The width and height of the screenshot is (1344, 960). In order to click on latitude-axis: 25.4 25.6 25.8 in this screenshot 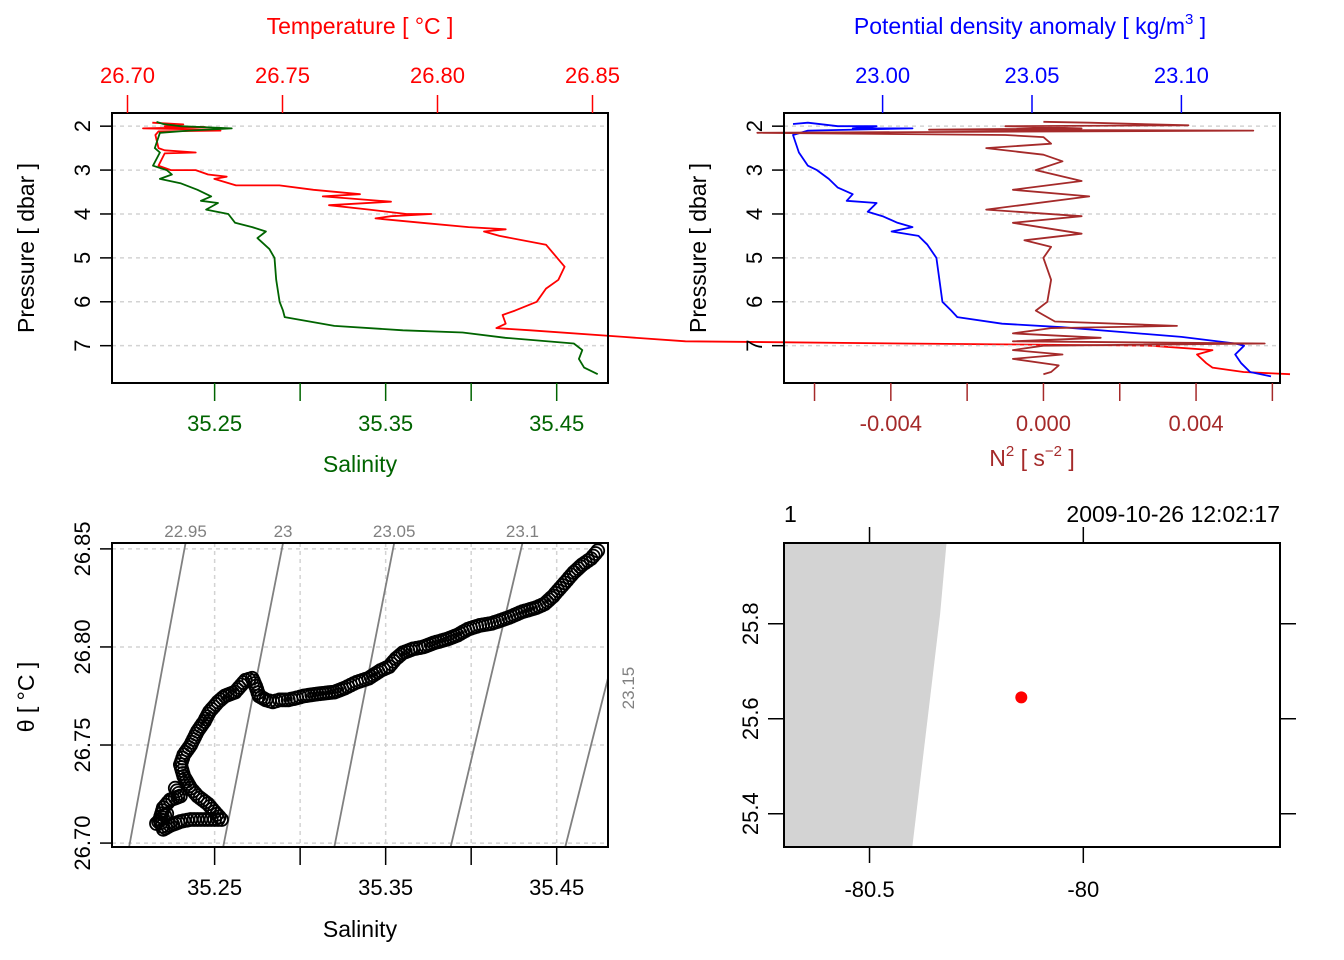, I will do `click(1017, 718)`.